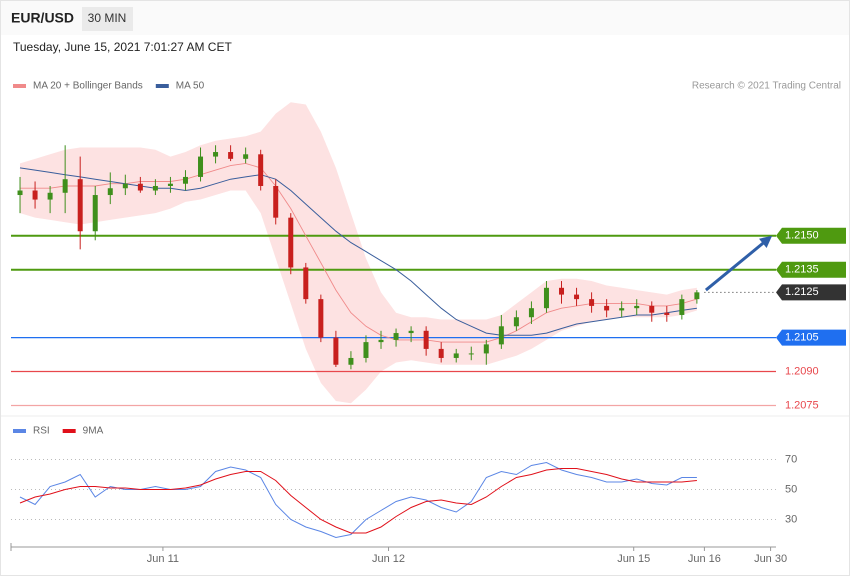  I want to click on y-tick-label: 70, so click(791, 459).